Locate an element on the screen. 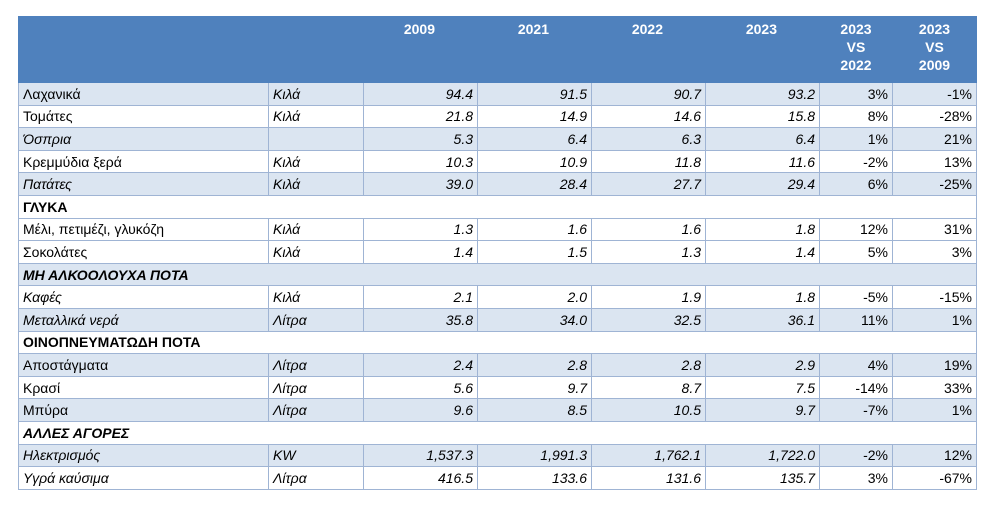  value-2022-cell: 27.7 is located at coordinates (648, 184).